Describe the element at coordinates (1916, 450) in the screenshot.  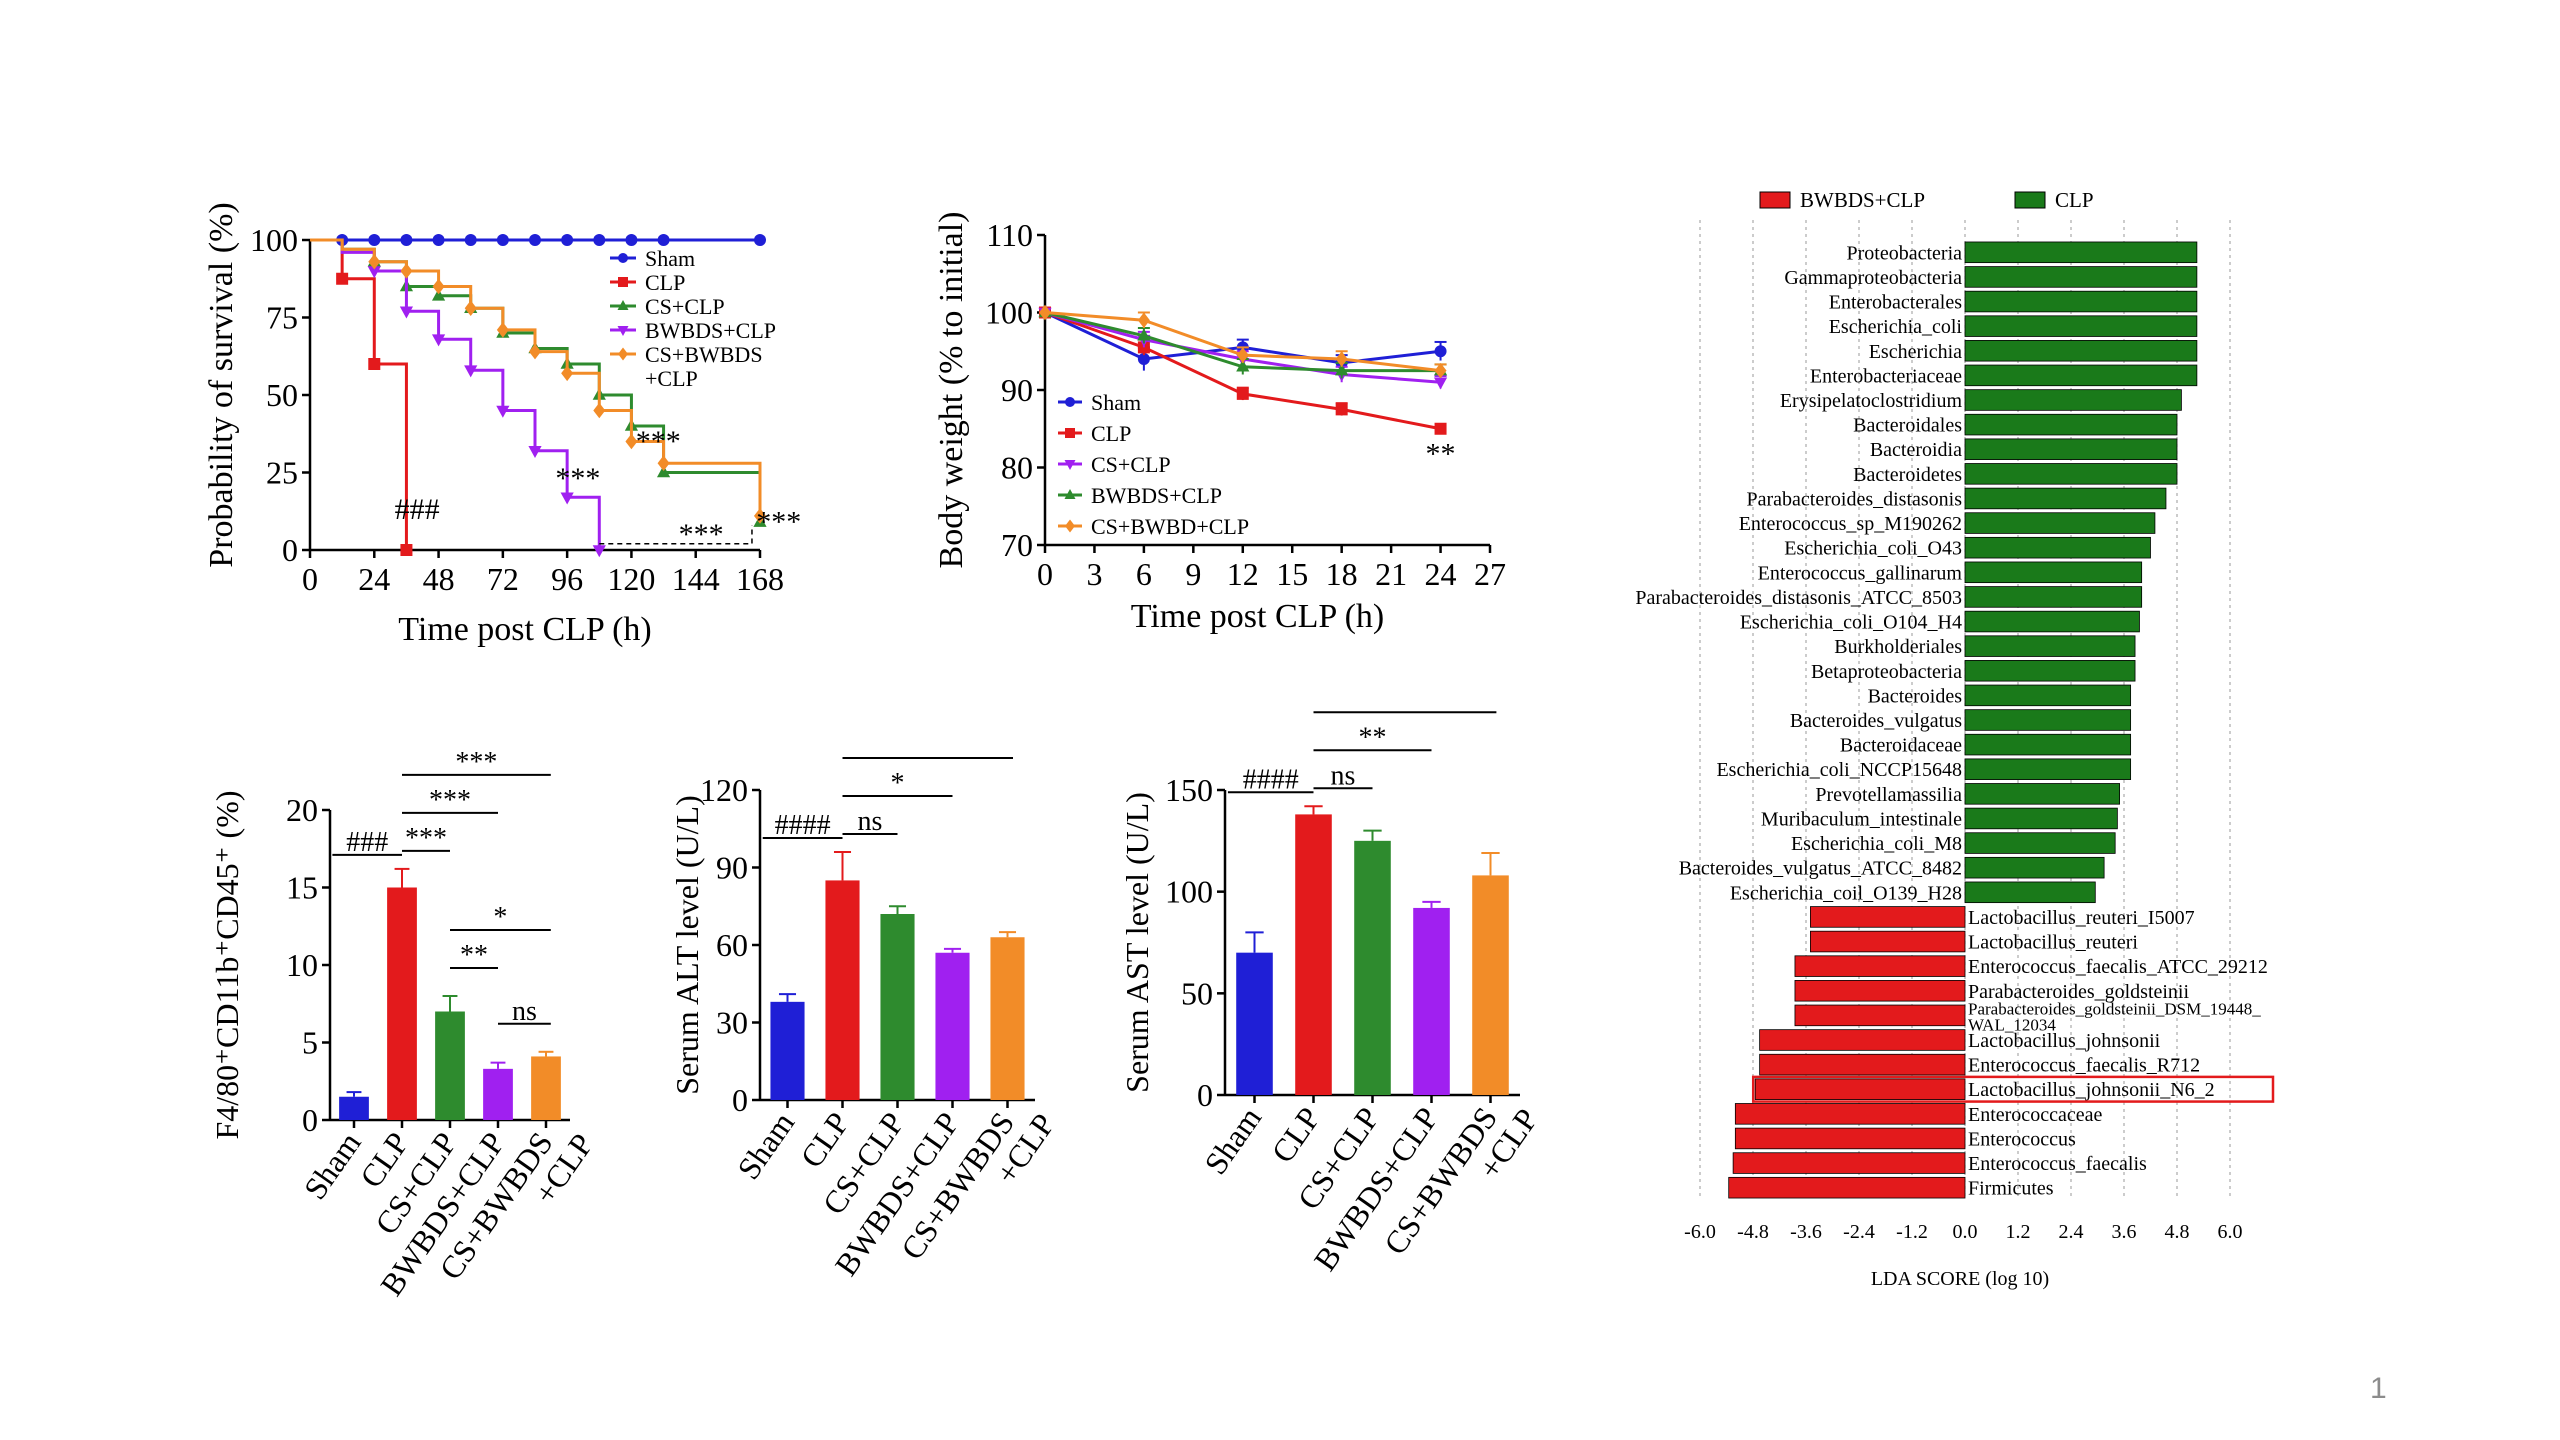
I see `taxon-label: Bacteroidia` at that location.